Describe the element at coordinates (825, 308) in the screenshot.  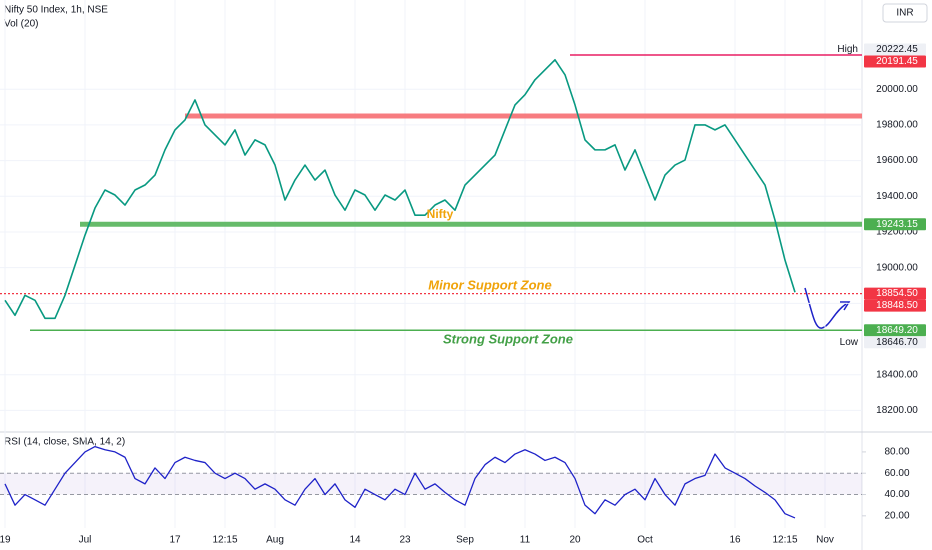
I see `projection-curve` at that location.